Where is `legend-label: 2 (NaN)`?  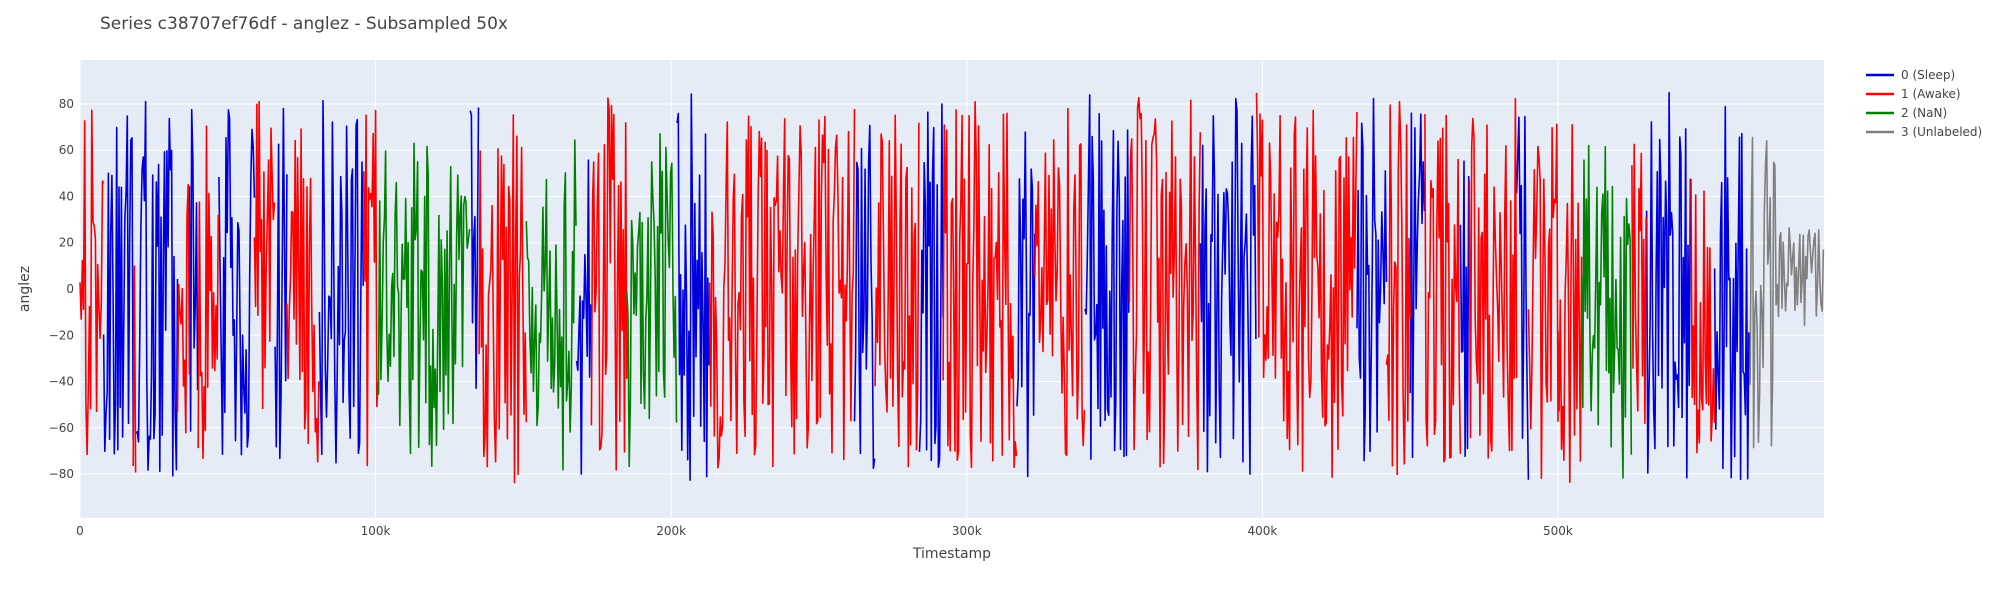 legend-label: 2 (NaN) is located at coordinates (1924, 113).